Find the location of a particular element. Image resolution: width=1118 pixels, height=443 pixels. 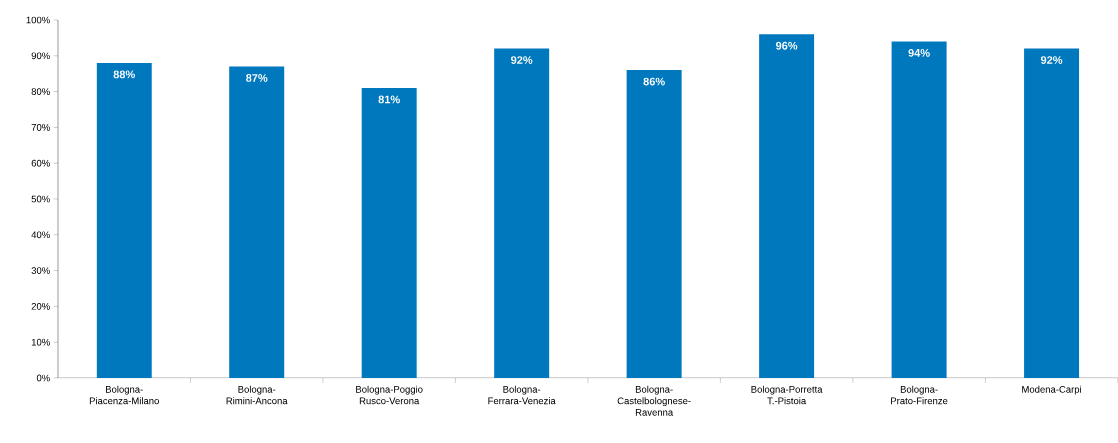

y-tick-label: 70% is located at coordinates (40, 127).